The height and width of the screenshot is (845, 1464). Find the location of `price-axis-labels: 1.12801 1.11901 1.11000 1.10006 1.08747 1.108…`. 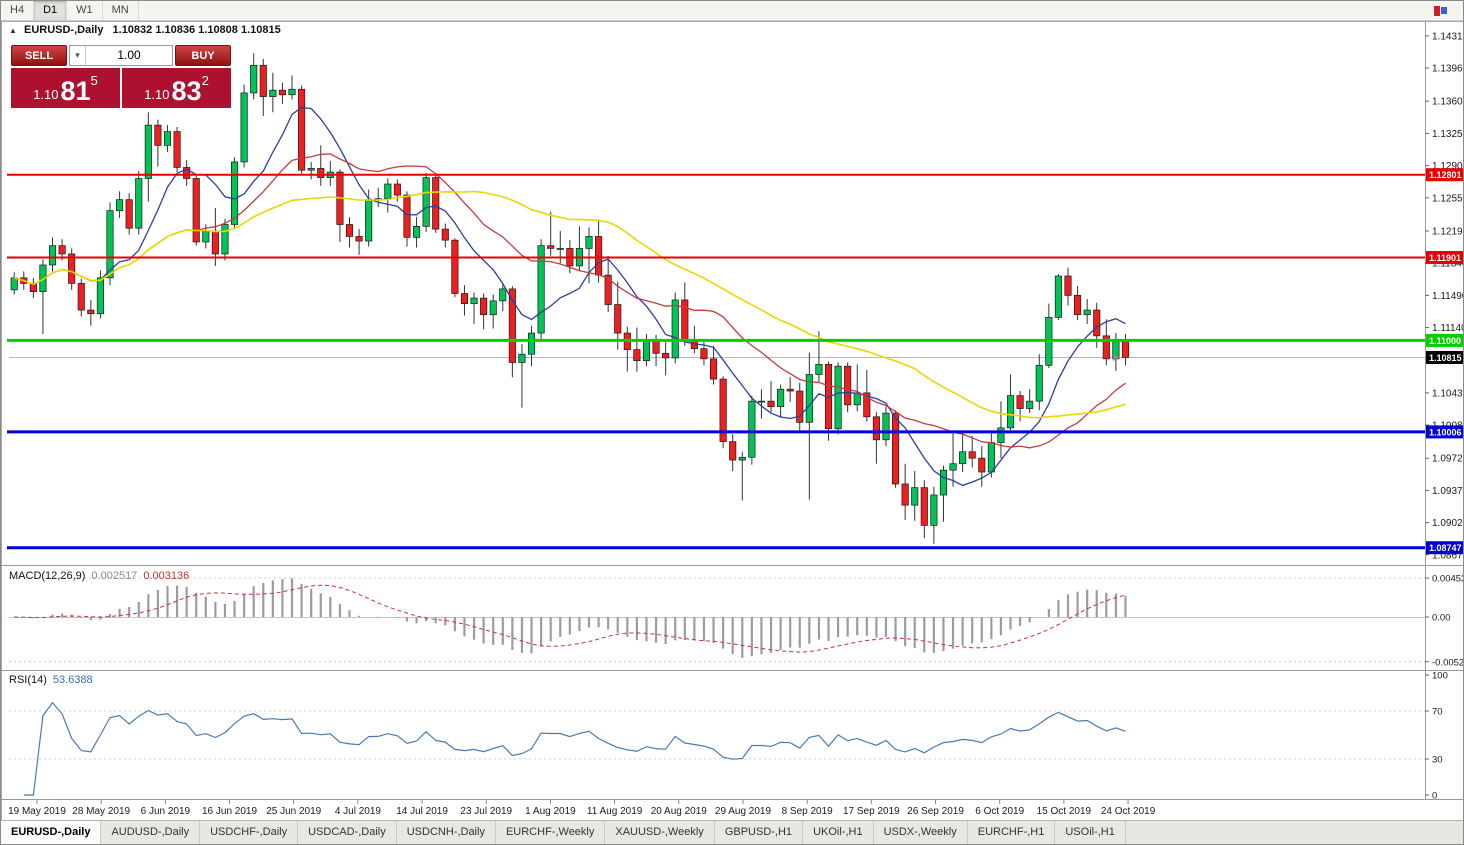

price-axis-labels: 1.12801 1.11901 1.11000 1.10006 1.08747 1.108… is located at coordinates (1288, 361).